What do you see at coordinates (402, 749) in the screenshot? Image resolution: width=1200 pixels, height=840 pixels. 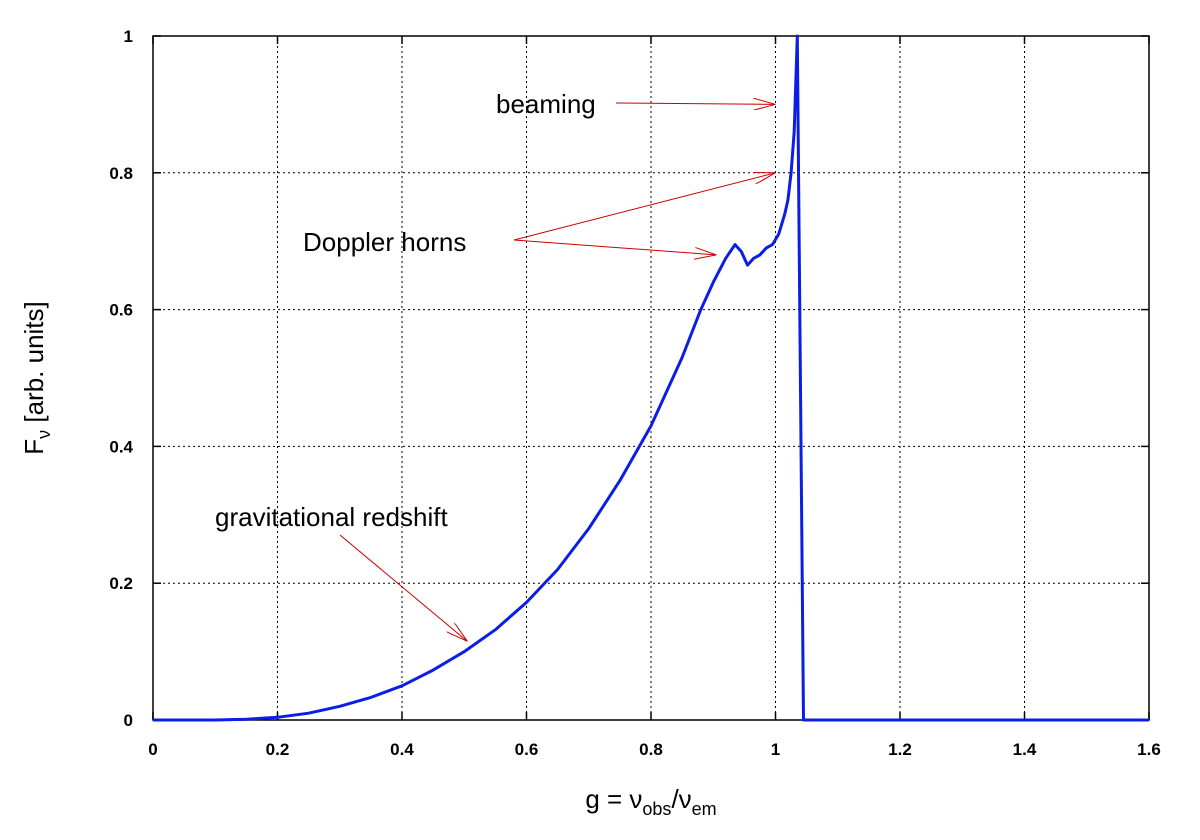 I see `x-tick-label: 0.4` at bounding box center [402, 749].